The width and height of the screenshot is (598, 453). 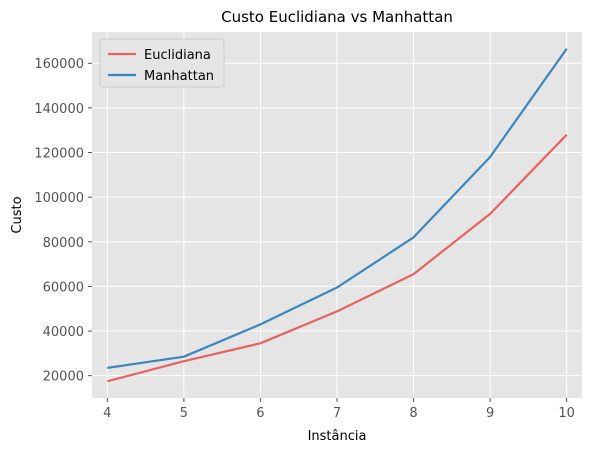 I want to click on x-axis-ticks: 4 5 6 7 8 9 10, so click(x=339, y=409).